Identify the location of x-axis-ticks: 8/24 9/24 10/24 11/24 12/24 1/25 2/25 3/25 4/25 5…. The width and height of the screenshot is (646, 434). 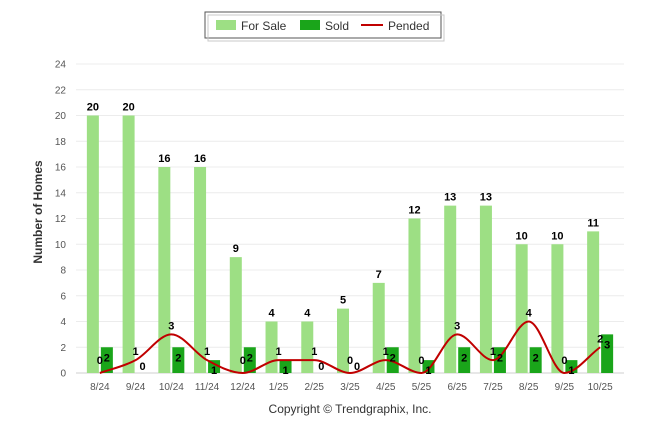
(351, 387).